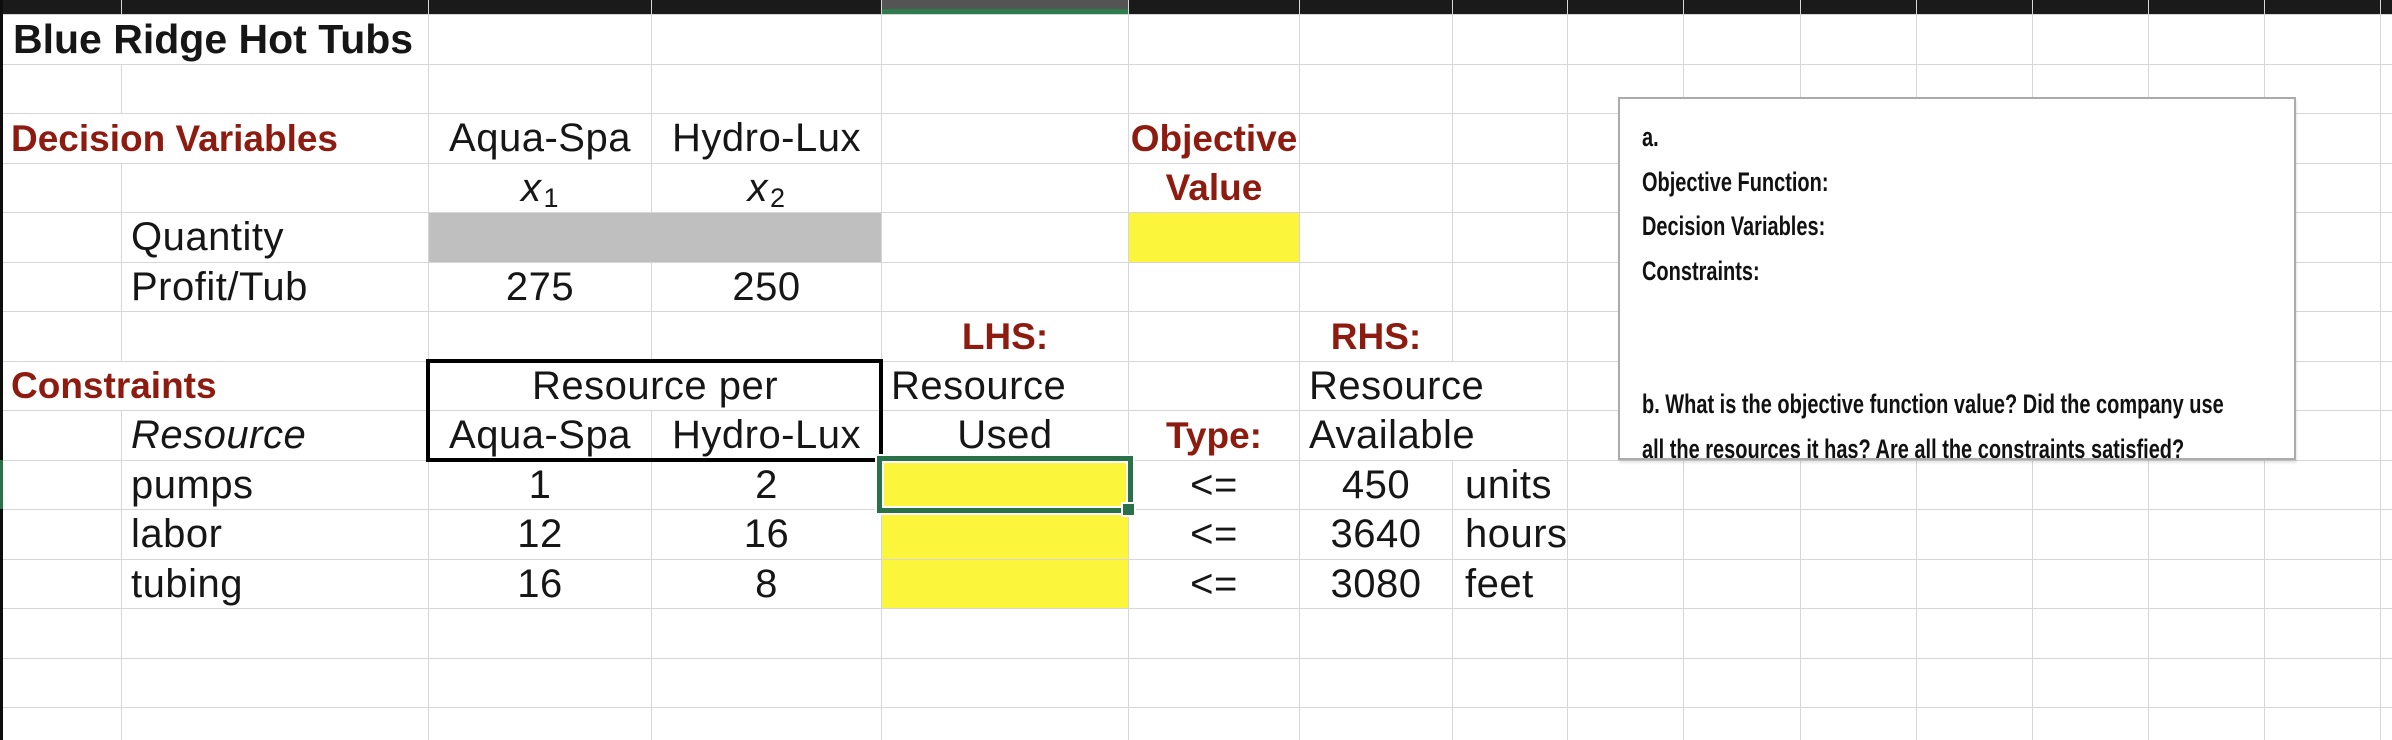 The width and height of the screenshot is (2392, 740). I want to click on profit-label: Profit/Tub, so click(219, 286).